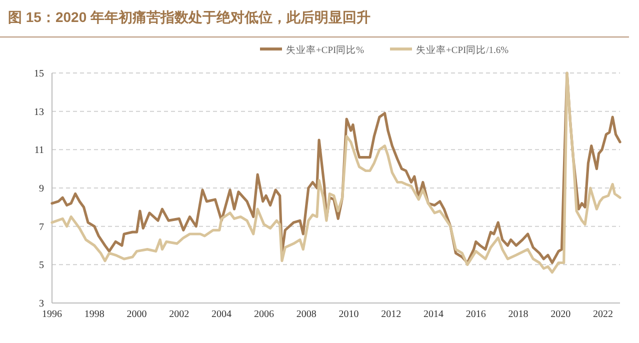 Image resolution: width=639 pixels, height=343 pixels. I want to click on x-tick-label: 2018, so click(518, 314).